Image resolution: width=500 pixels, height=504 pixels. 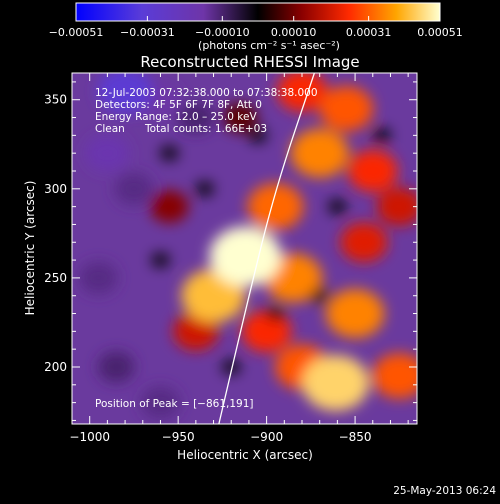 What do you see at coordinates (30, 248) in the screenshot?
I see `y-axis-label: Heliocentric Y (arcsec)` at bounding box center [30, 248].